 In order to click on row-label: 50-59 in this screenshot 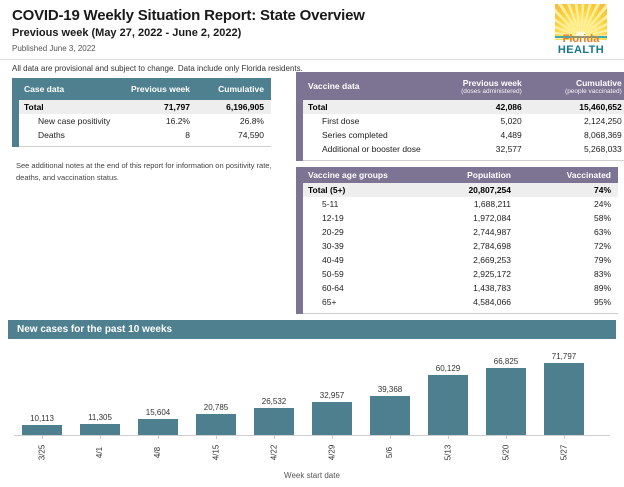, I will do `click(333, 274)`.